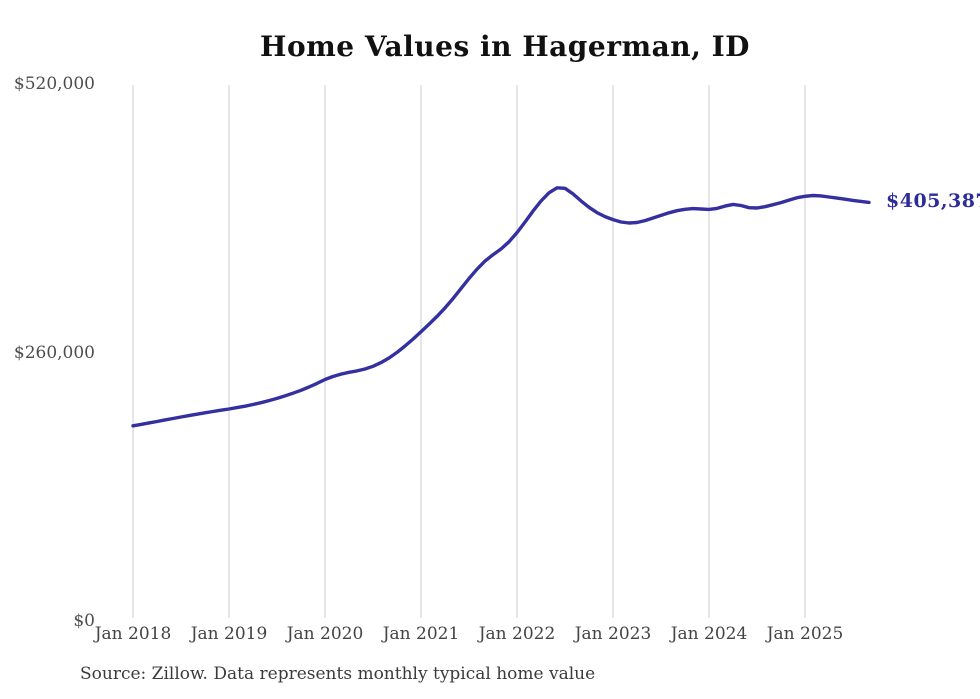 The height and width of the screenshot is (699, 980). What do you see at coordinates (133, 634) in the screenshot?
I see `x-axis-tick-label: Jan 2018` at bounding box center [133, 634].